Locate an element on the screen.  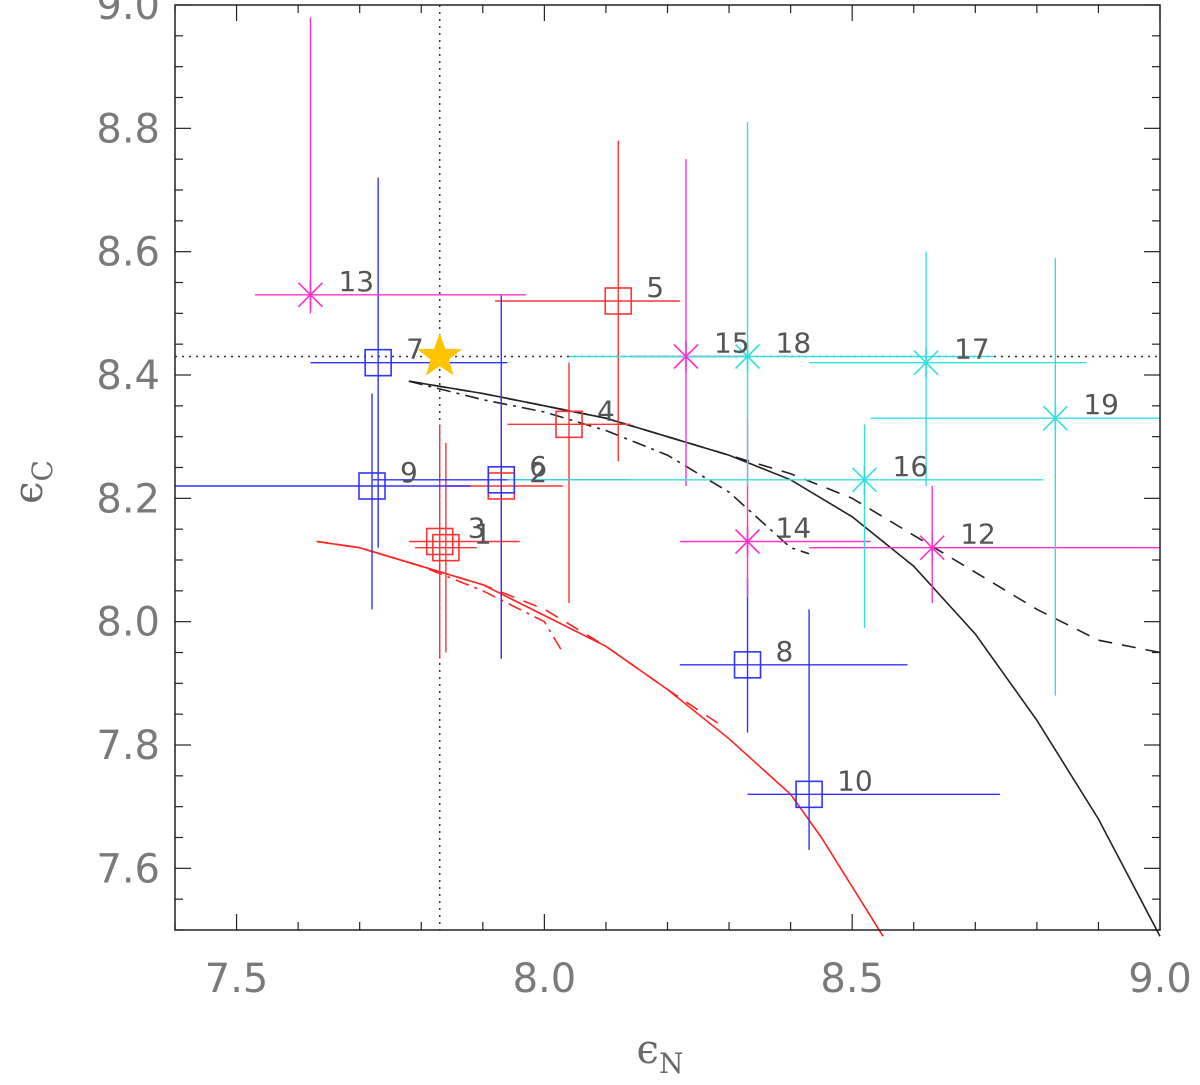
x-tick-label: 8.5 is located at coordinates (852, 979).